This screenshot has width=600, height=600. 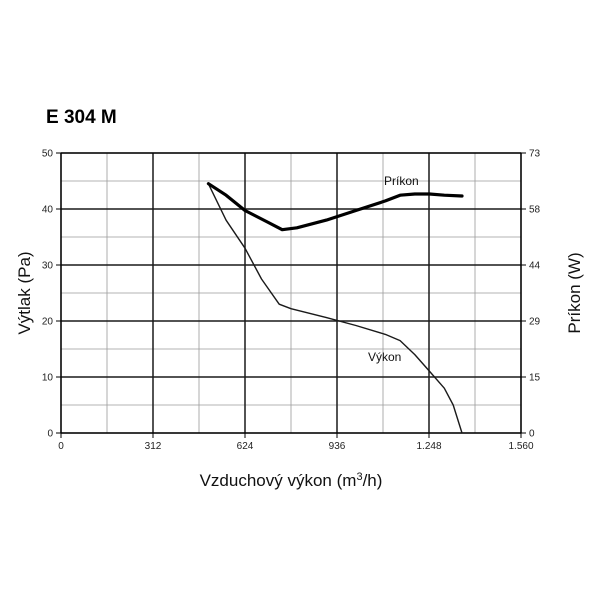 What do you see at coordinates (245, 446) in the screenshot?
I see `x-tick-label: 624` at bounding box center [245, 446].